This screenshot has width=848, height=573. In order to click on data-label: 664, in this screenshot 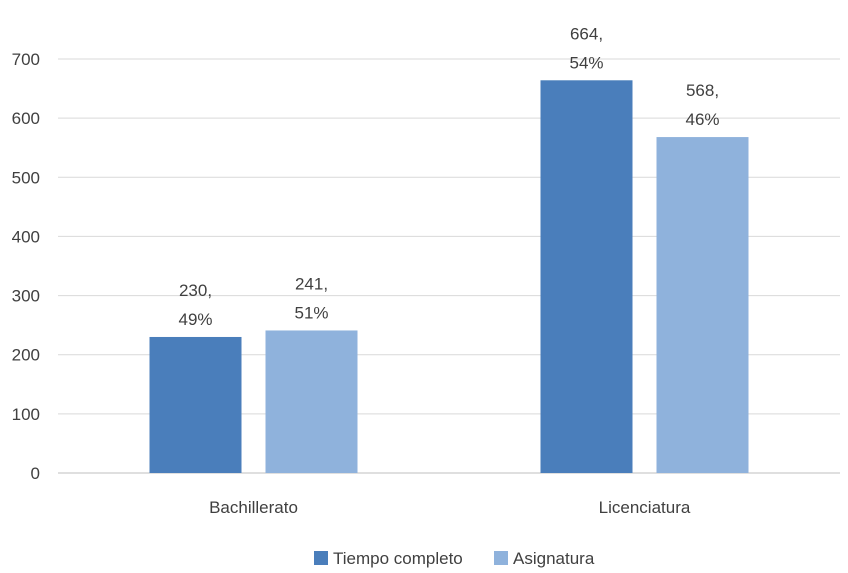, I will do `click(586, 33)`.